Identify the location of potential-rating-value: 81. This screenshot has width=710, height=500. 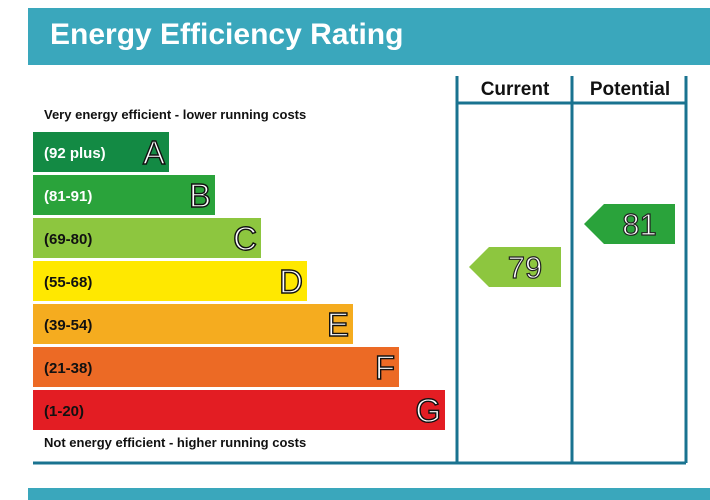
(639, 224).